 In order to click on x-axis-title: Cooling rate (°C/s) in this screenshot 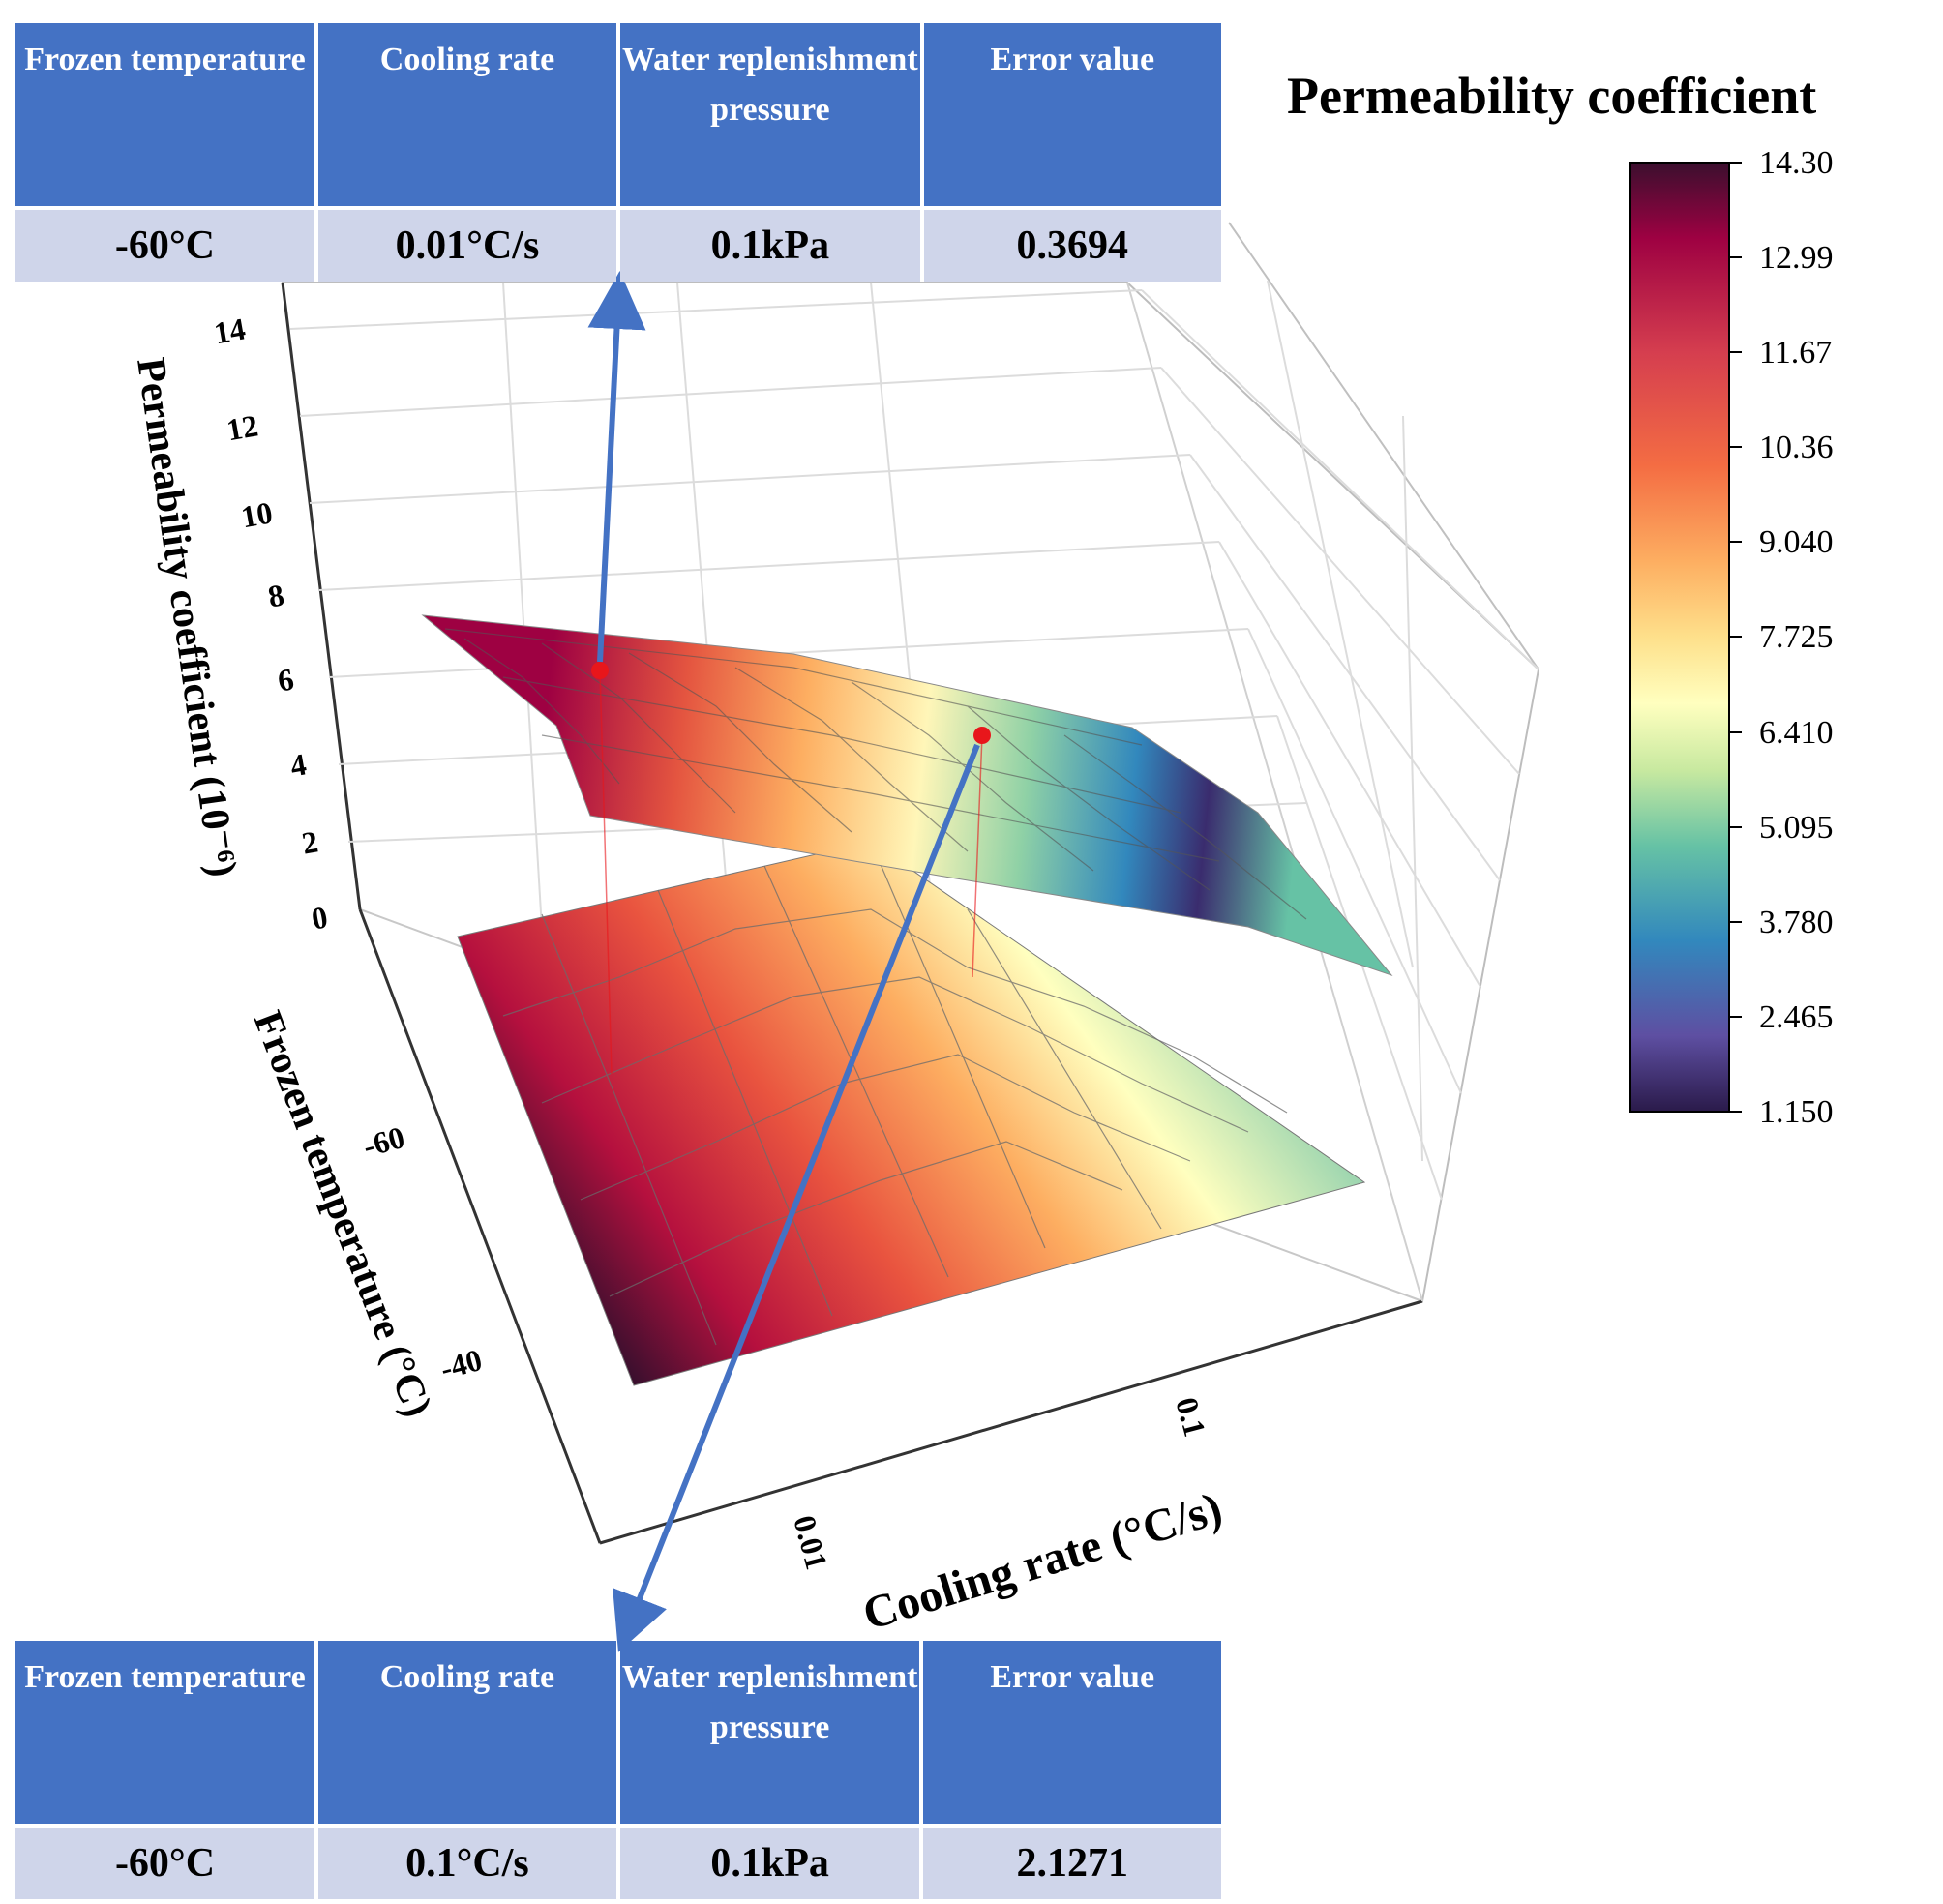, I will do `click(1042, 1561)`.